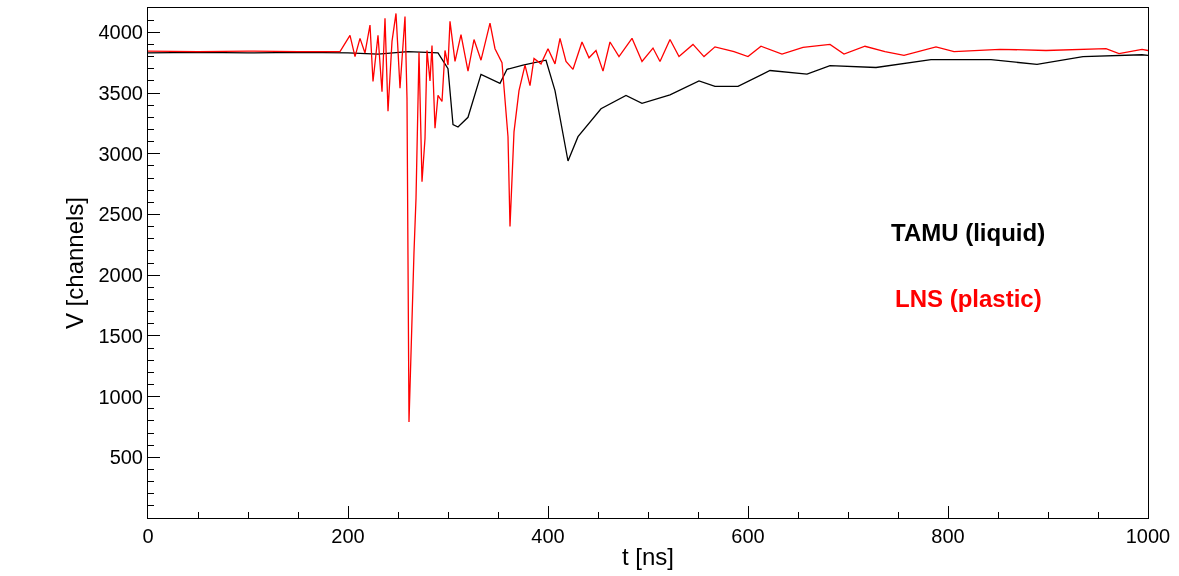 Image resolution: width=1179 pixels, height=576 pixels. Describe the element at coordinates (126, 457) in the screenshot. I see `y-tick-label: 500` at that location.